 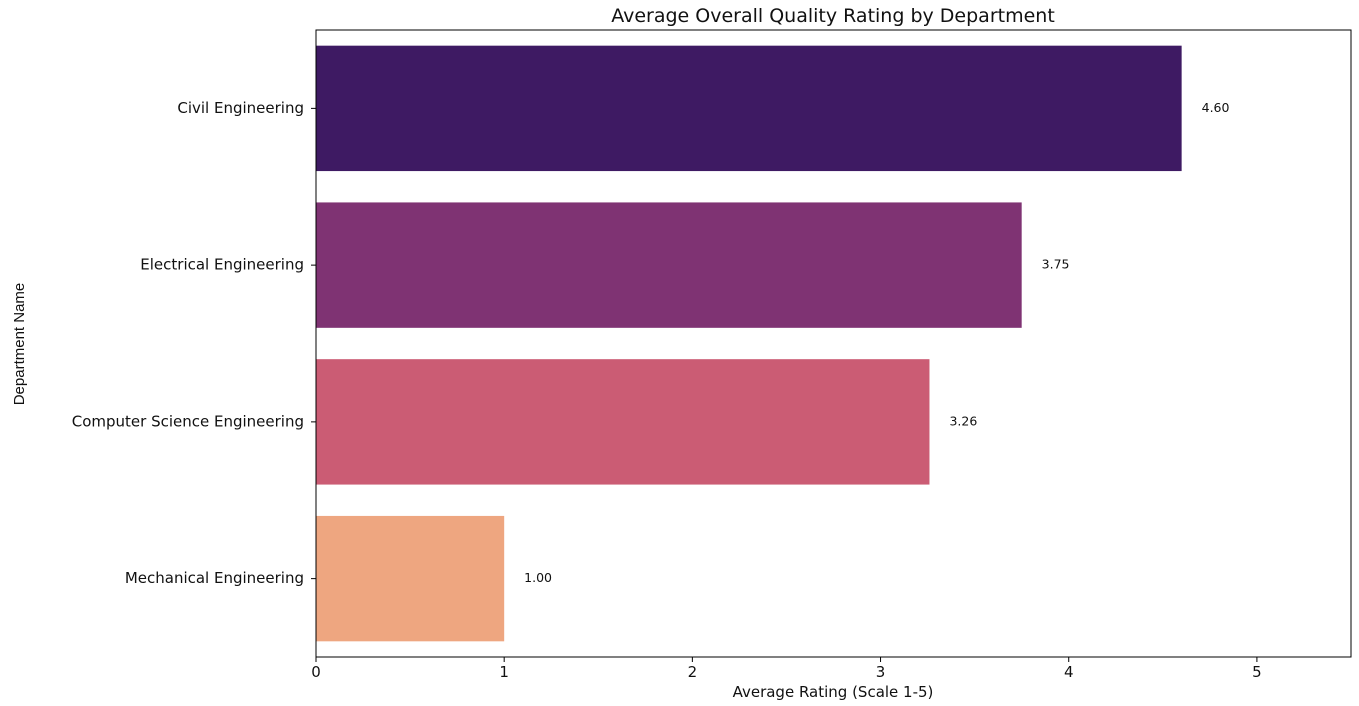 I want to click on x-tick-label: 1, so click(x=504, y=672).